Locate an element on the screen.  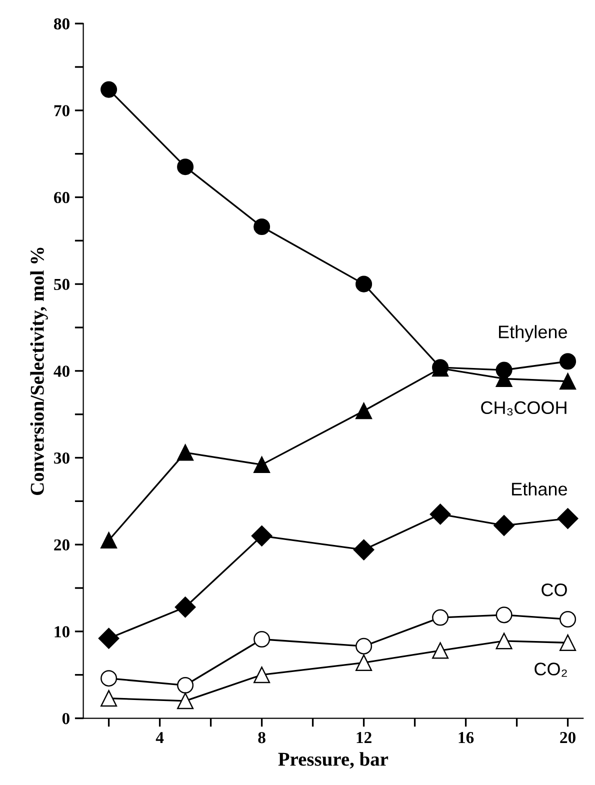
y-tick-label: 80 is located at coordinates (62, 24).